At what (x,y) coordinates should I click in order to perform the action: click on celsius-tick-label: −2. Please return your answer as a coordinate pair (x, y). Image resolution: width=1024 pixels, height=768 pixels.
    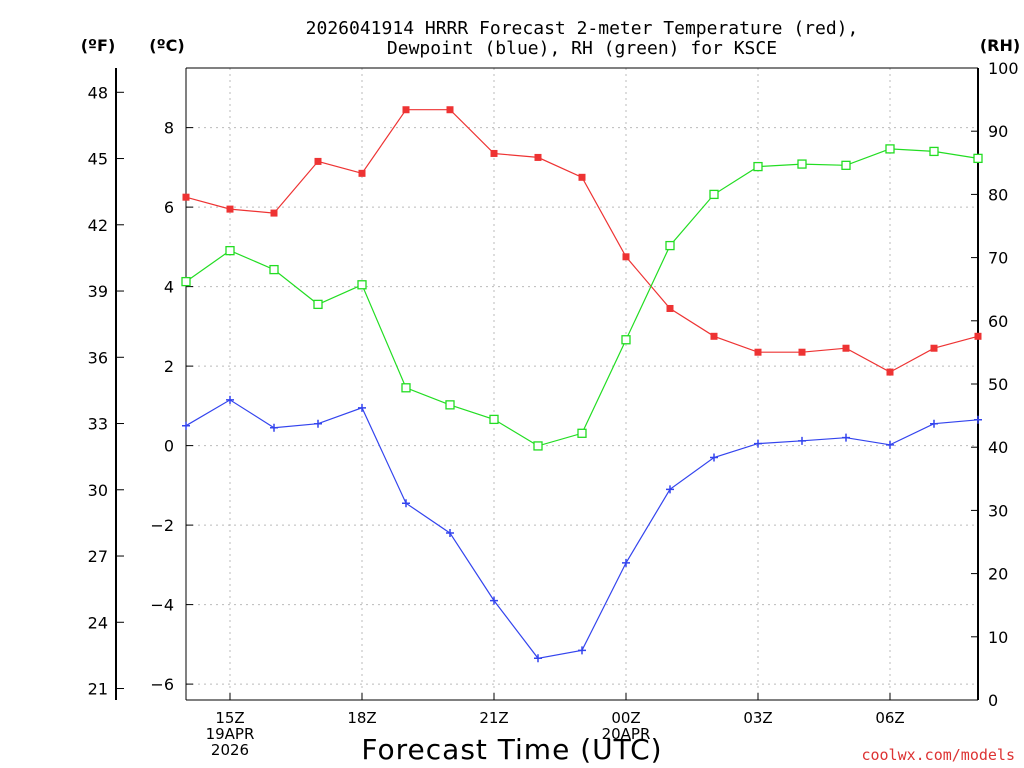
    Looking at the image, I should click on (162, 525).